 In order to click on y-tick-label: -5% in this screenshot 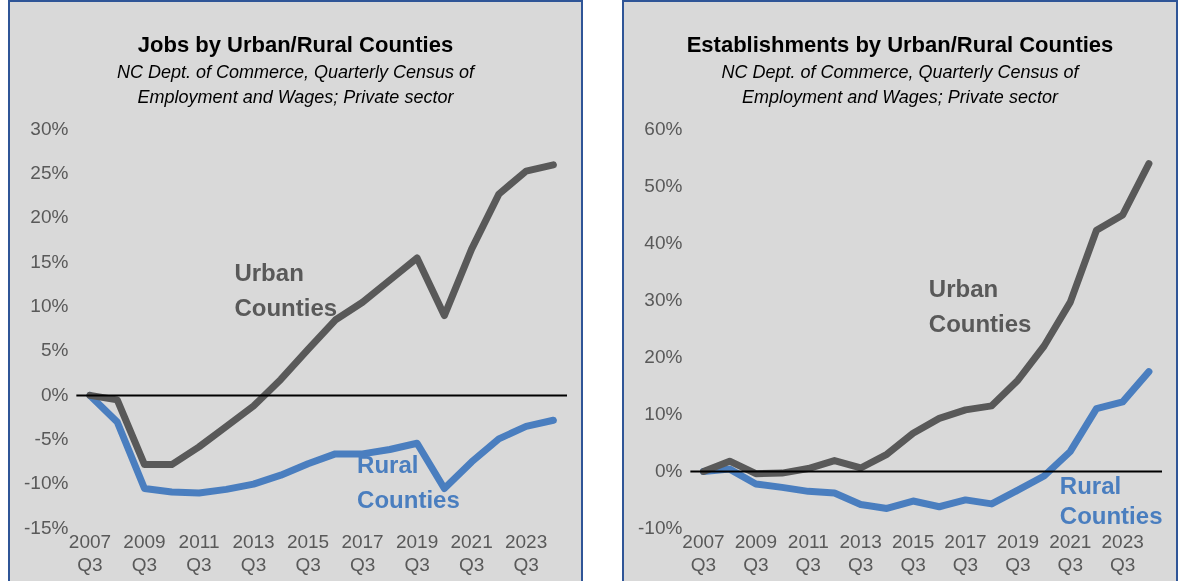, I will do `click(51, 438)`.